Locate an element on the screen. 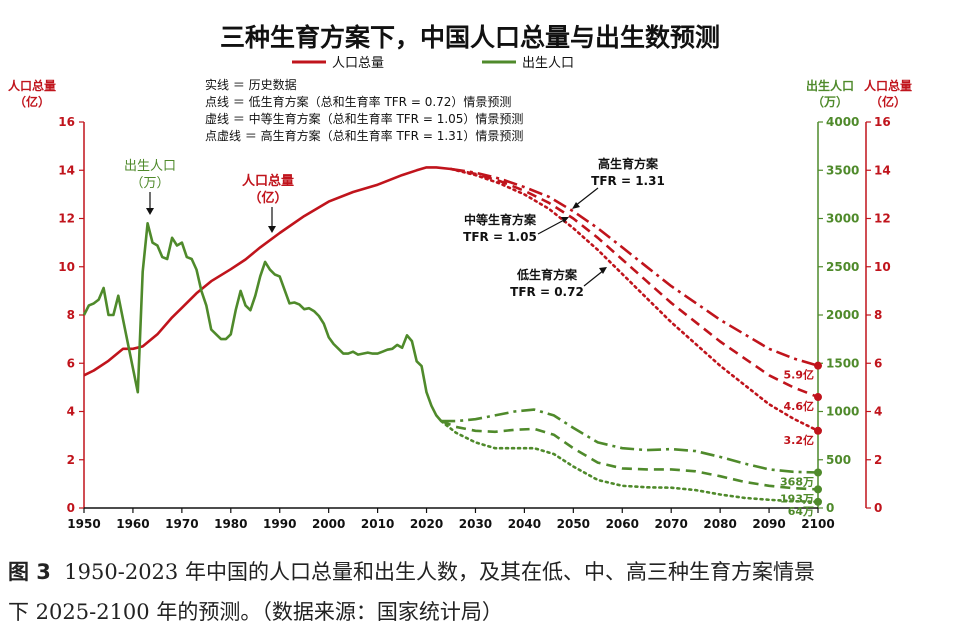 The width and height of the screenshot is (960, 640). annotation-mid-arrowhead is located at coordinates (565, 220).